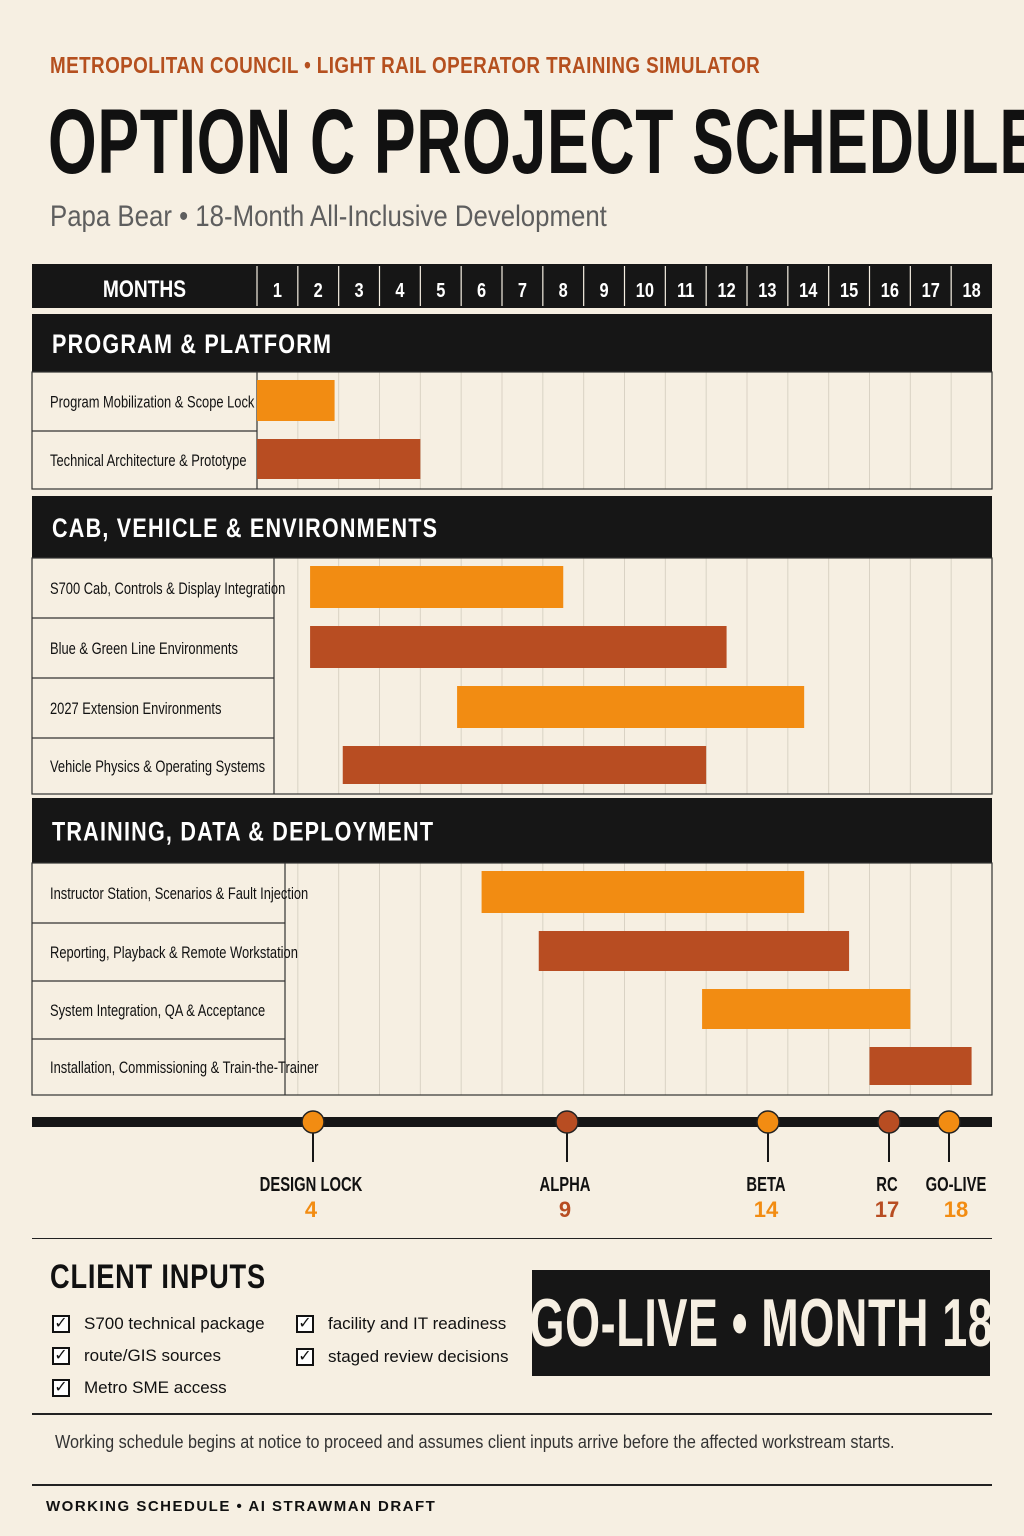 The height and width of the screenshot is (1536, 1024). I want to click on task-label: S700 Cab, Controls & Display Integration, so click(167, 588).